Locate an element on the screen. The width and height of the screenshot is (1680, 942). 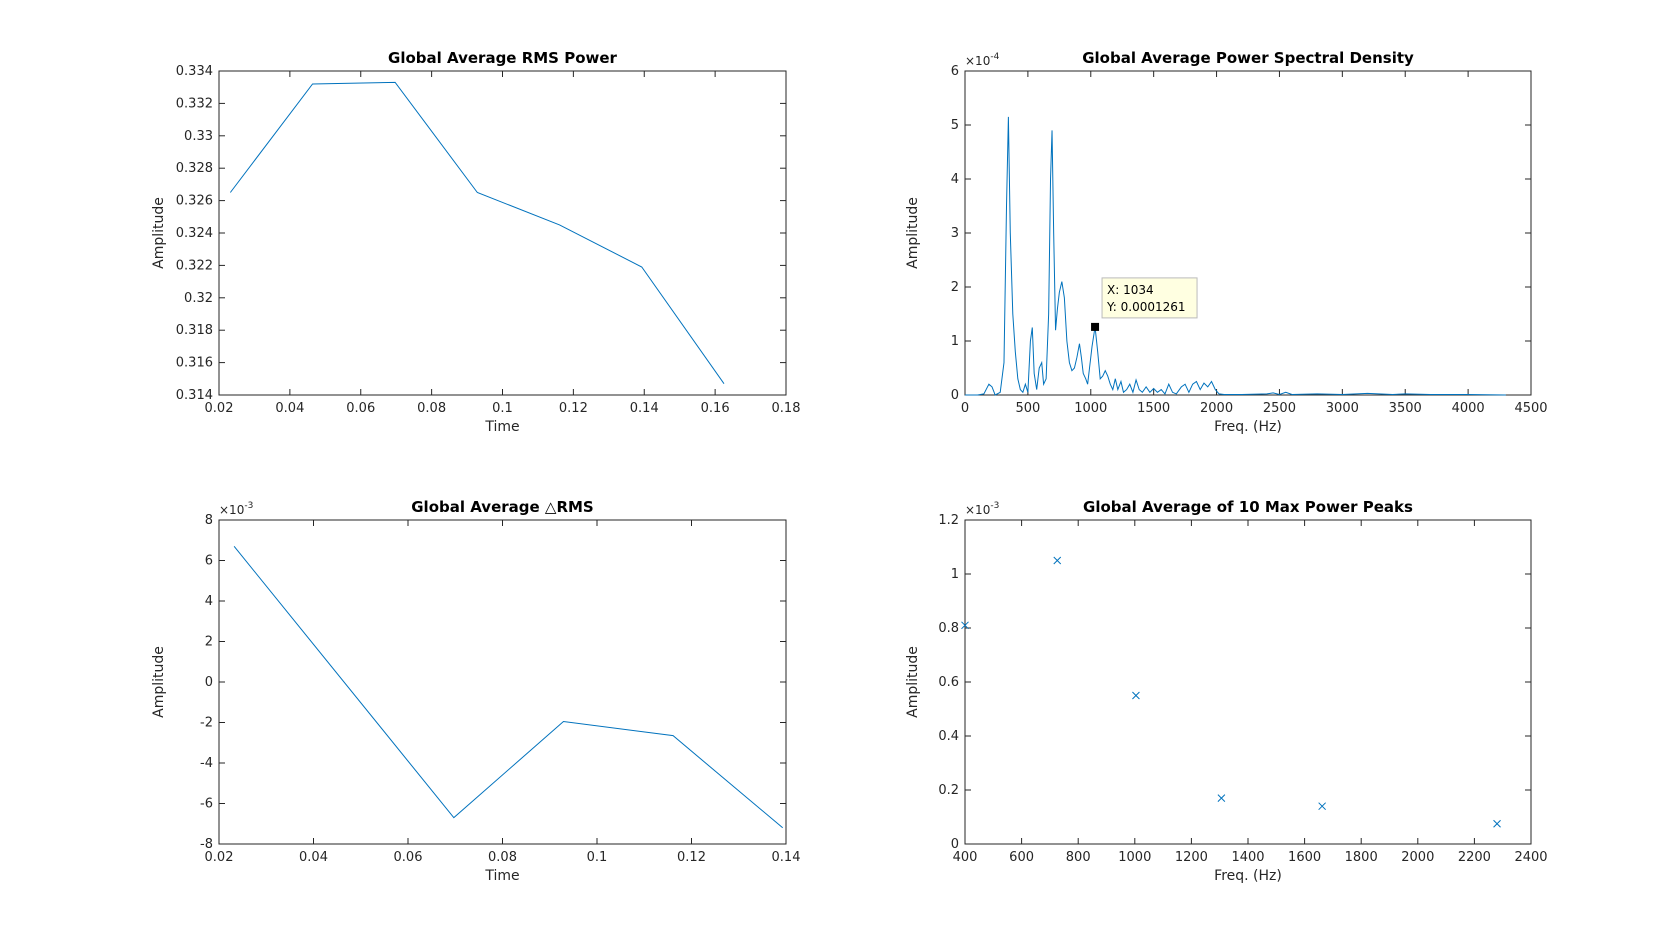
y-tick-label: 0.2 is located at coordinates (948, 790).